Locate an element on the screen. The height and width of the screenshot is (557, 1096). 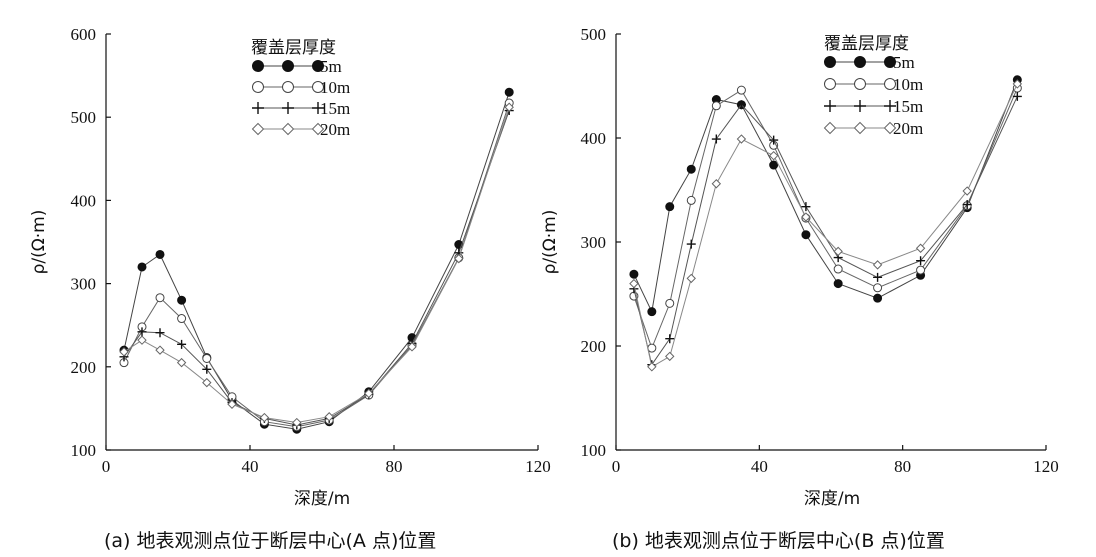
caption-b: (b) 地表观测点位于断层中心(B 点)位置 is located at coordinates (778, 541).